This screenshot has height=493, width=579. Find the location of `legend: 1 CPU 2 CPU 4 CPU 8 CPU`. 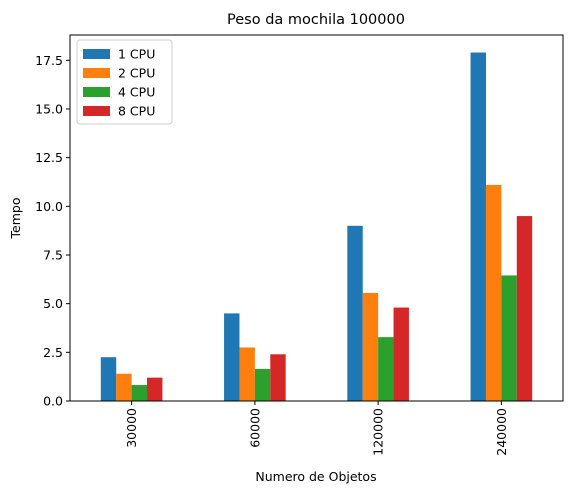

legend: 1 CPU 2 CPU 4 CPU 8 CPU is located at coordinates (124, 82).